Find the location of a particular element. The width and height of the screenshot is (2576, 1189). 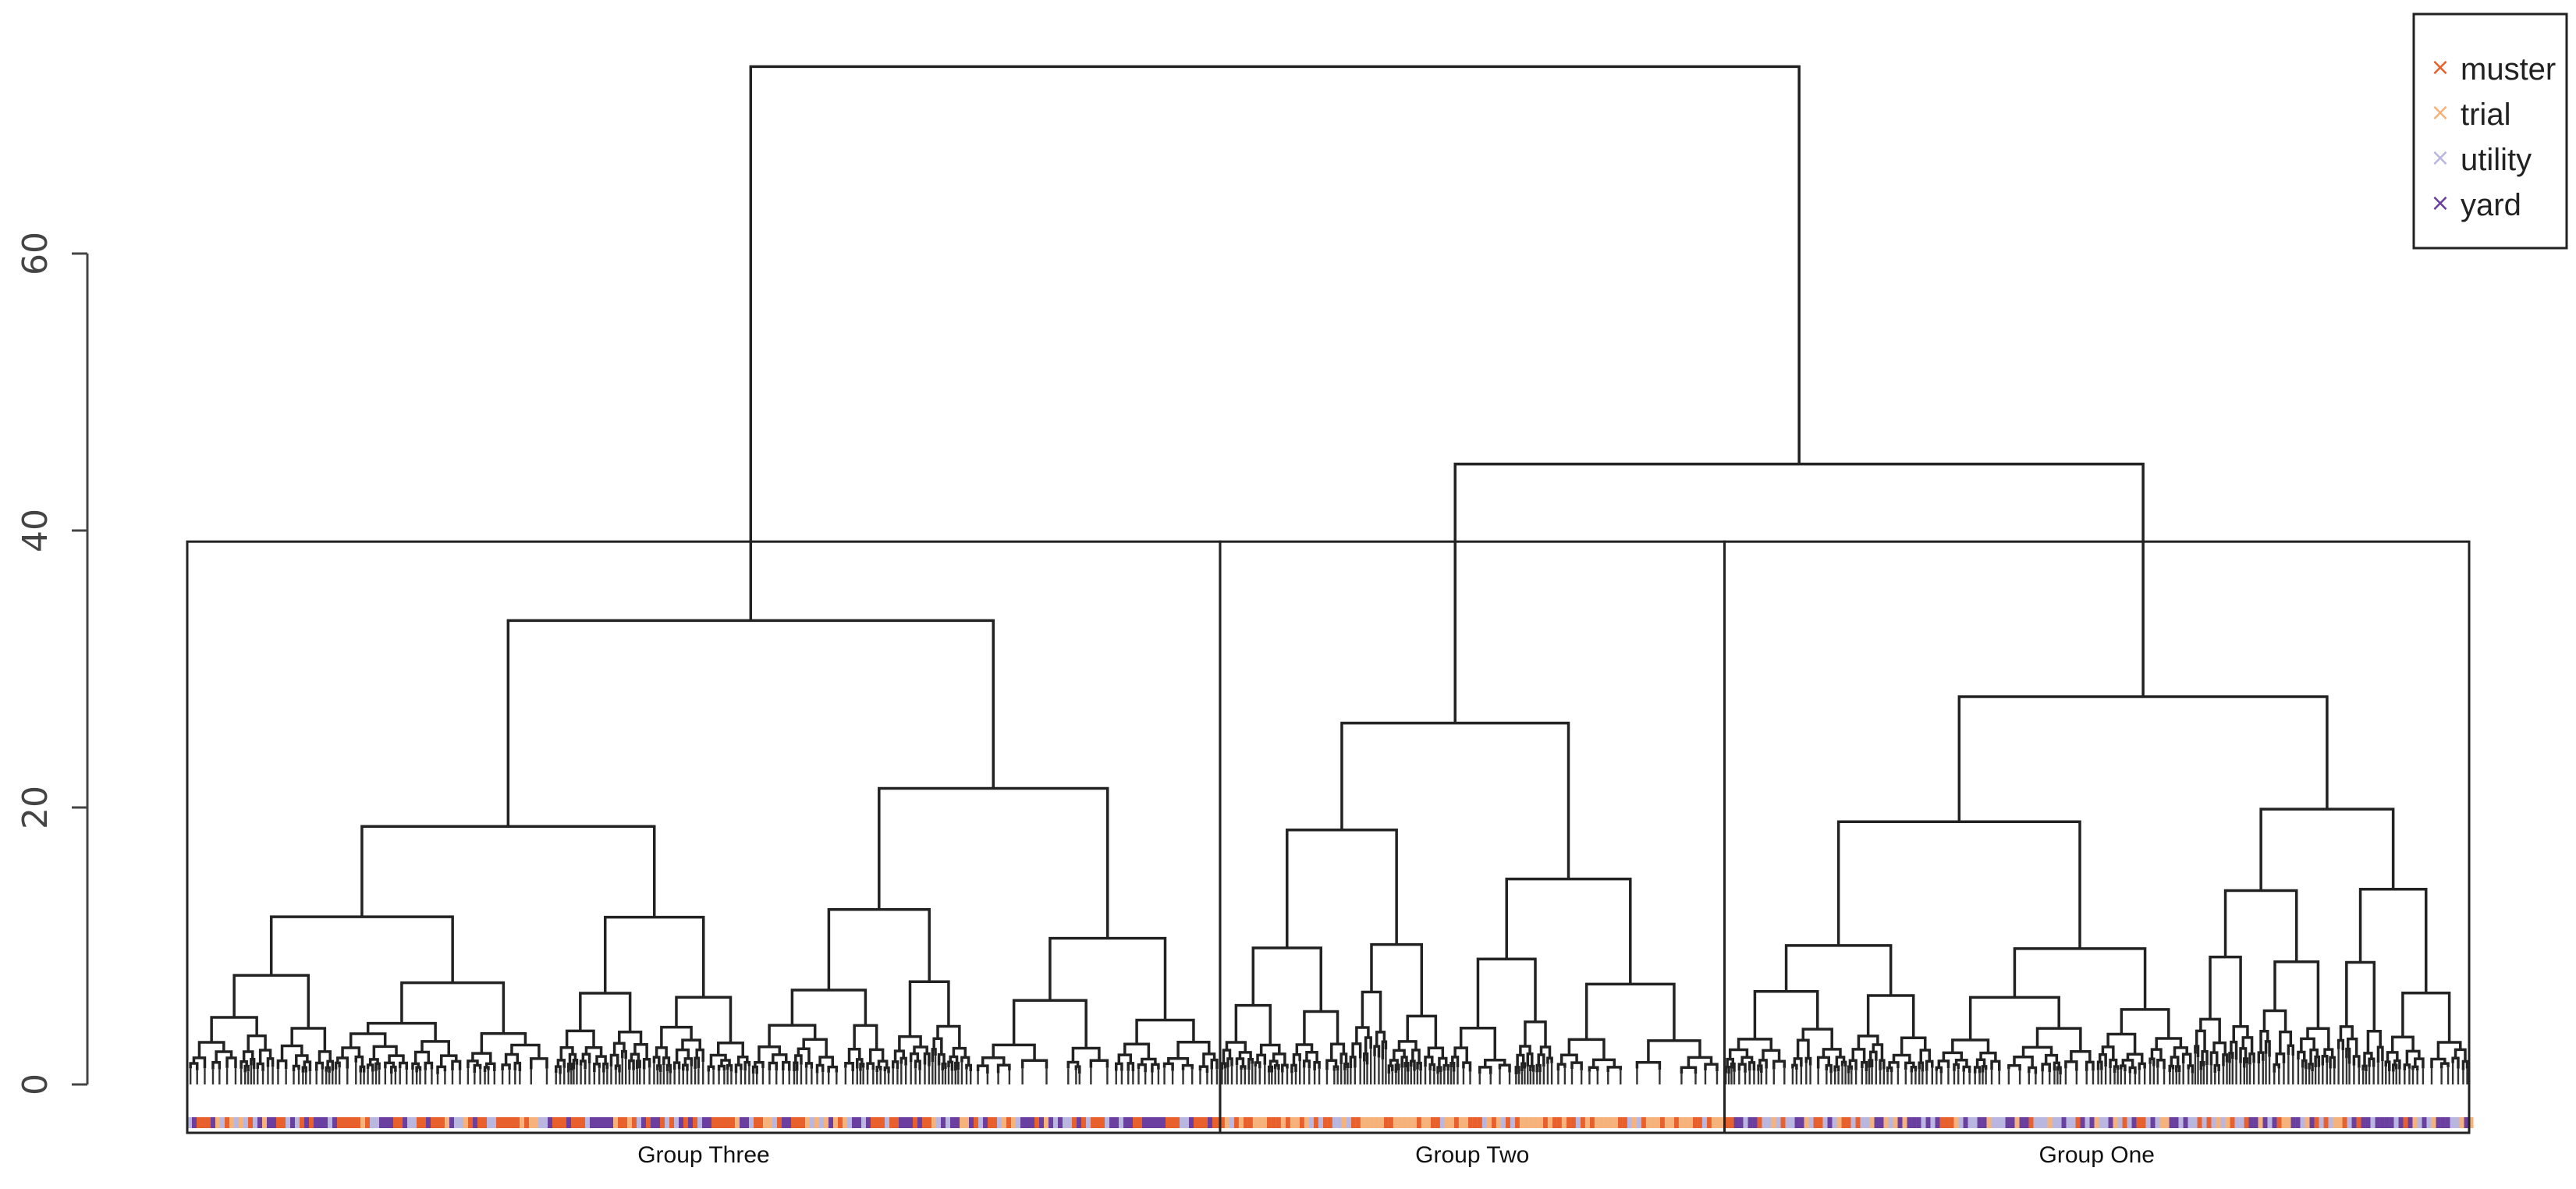

legend-label: trial is located at coordinates (2485, 115).